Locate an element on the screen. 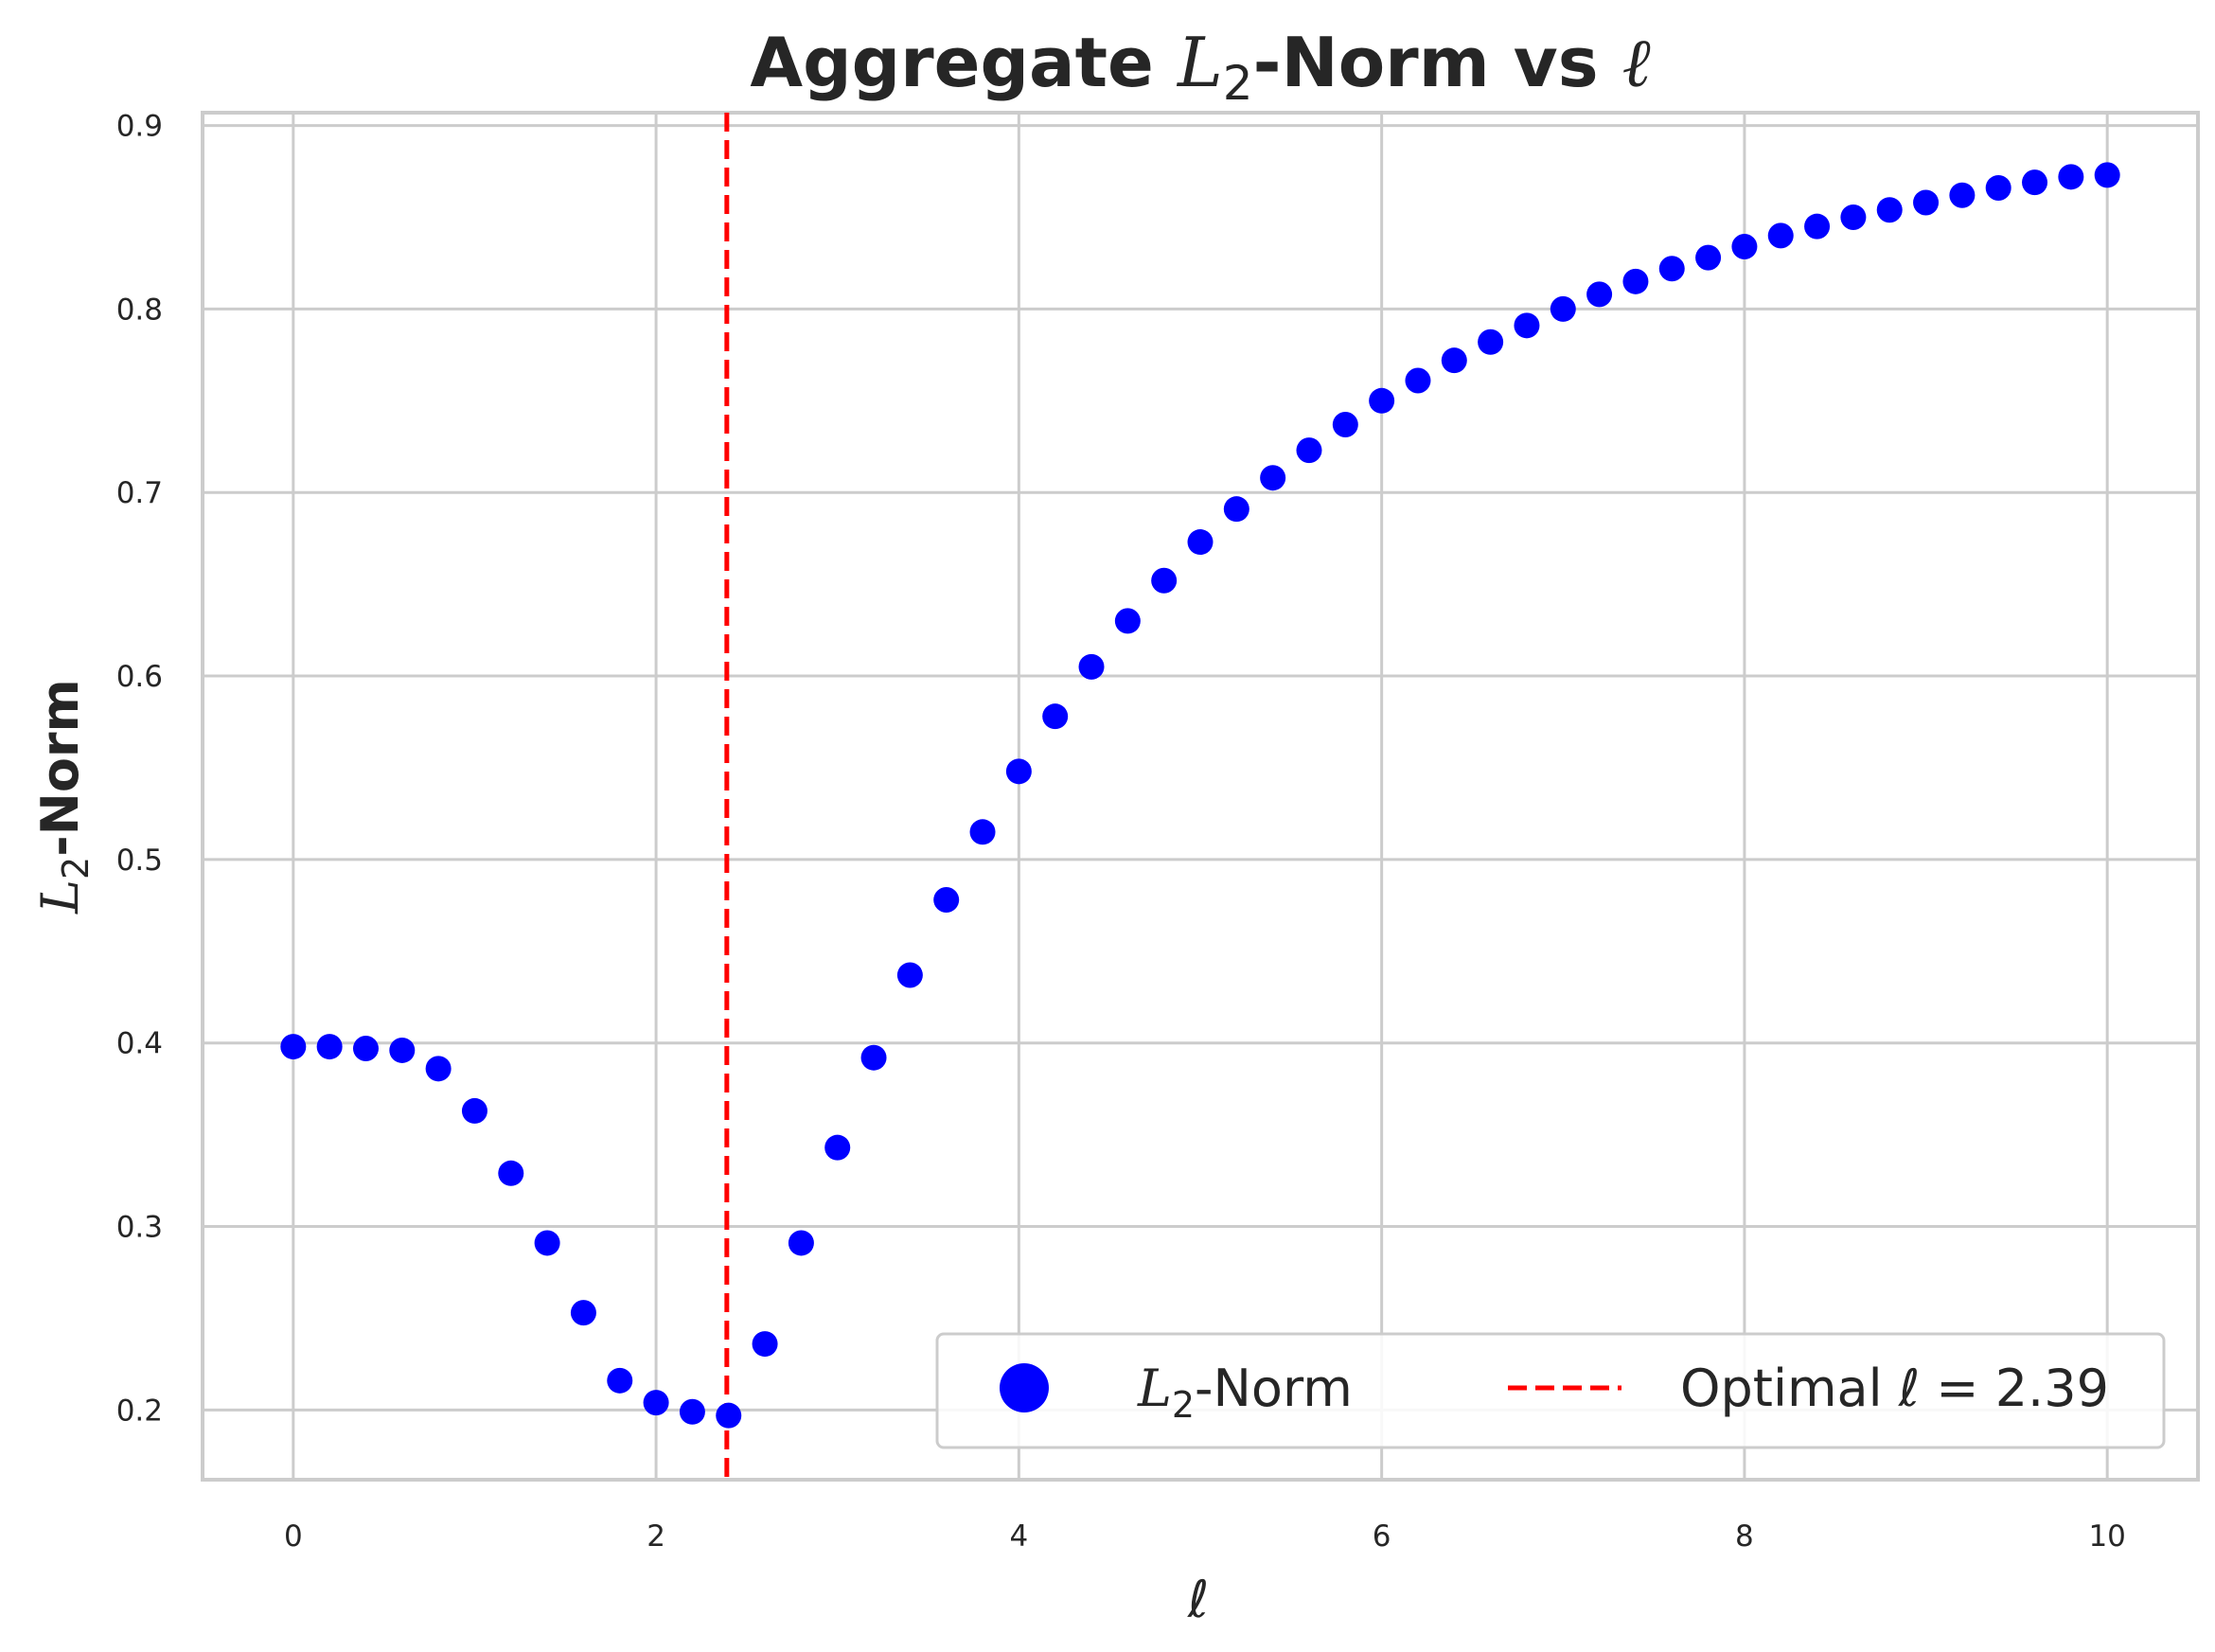 The image size is (2215, 1652). x-tick-label: 2 is located at coordinates (656, 1536).